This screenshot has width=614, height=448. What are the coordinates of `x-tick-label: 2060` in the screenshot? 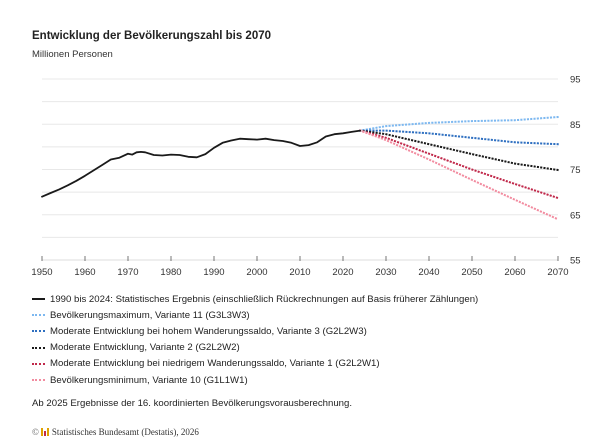 It's located at (514, 272).